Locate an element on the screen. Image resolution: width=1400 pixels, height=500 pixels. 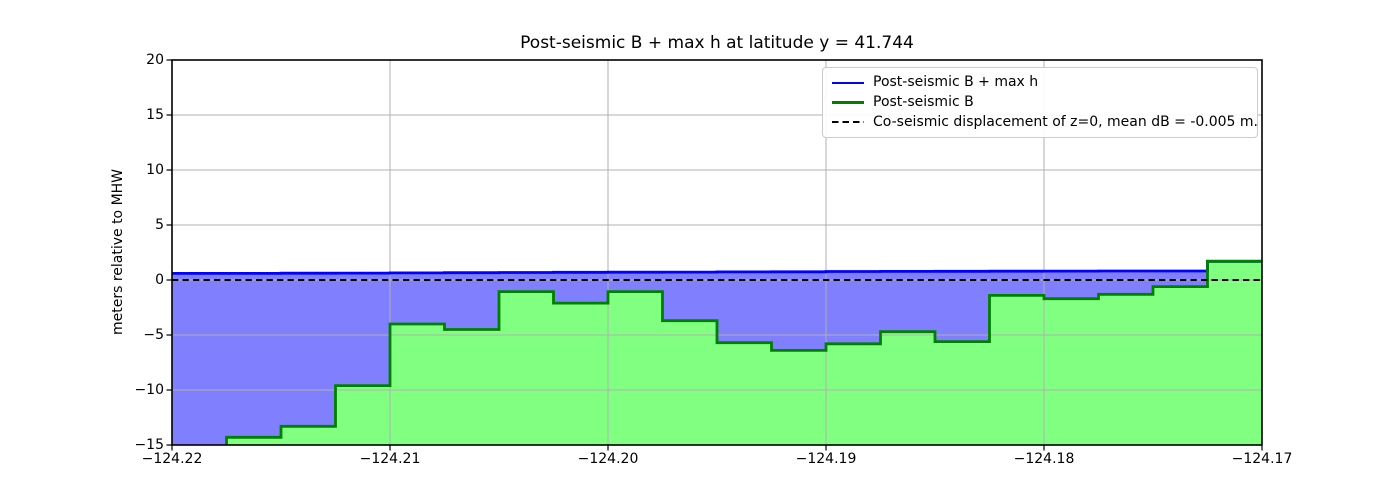
x-tick-label: −124.17 is located at coordinates (1262, 459).